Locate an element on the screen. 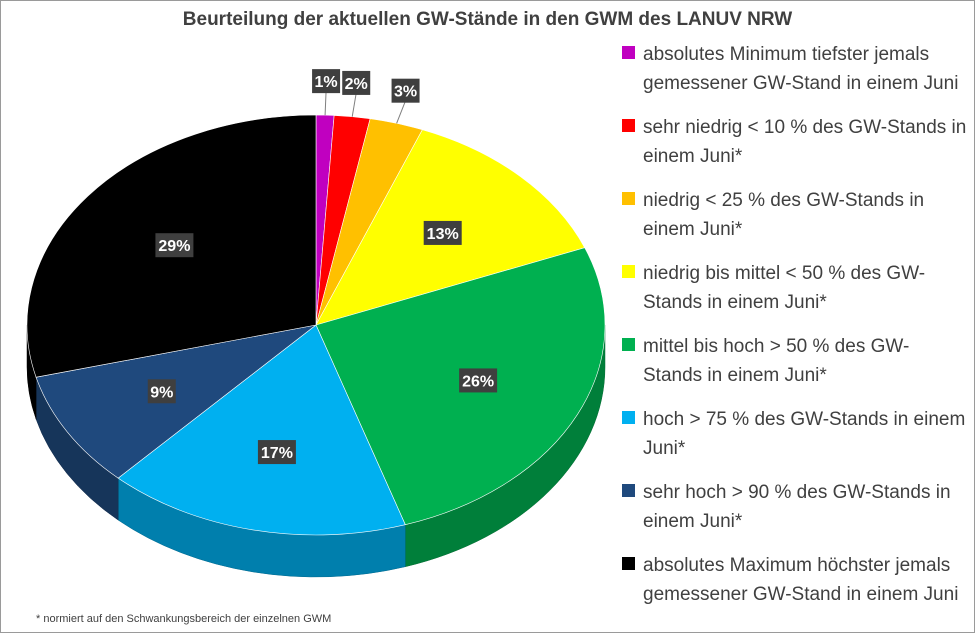 Image resolution: width=975 pixels, height=633 pixels. data-label: 29% is located at coordinates (174, 246).